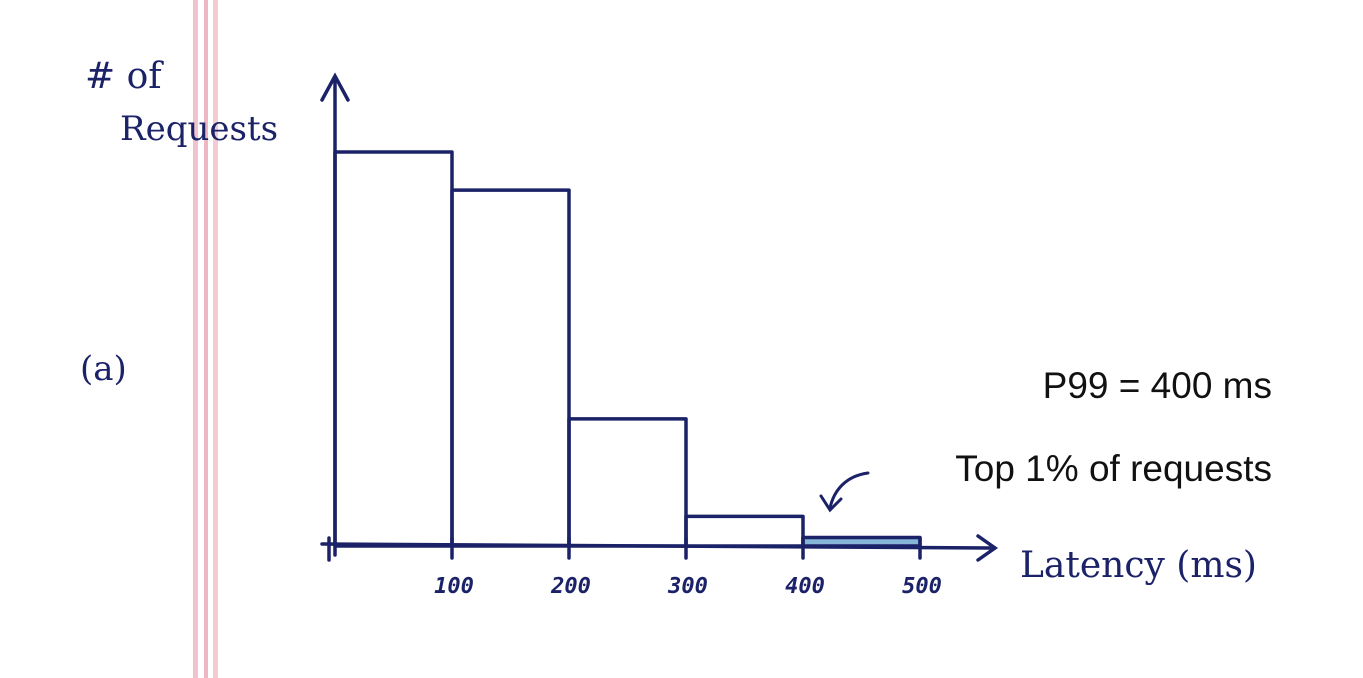  Describe the element at coordinates (805, 586) in the screenshot. I see `x-tick-label: 400` at that location.